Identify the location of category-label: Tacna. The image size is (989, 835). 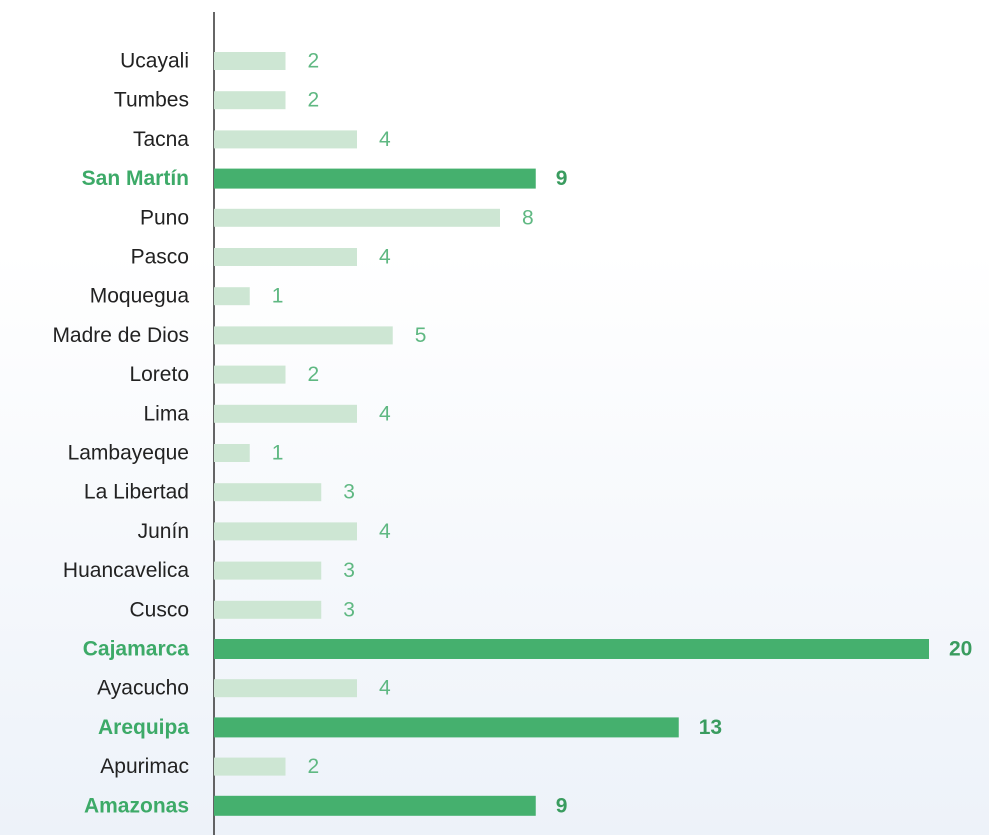
(161, 139).